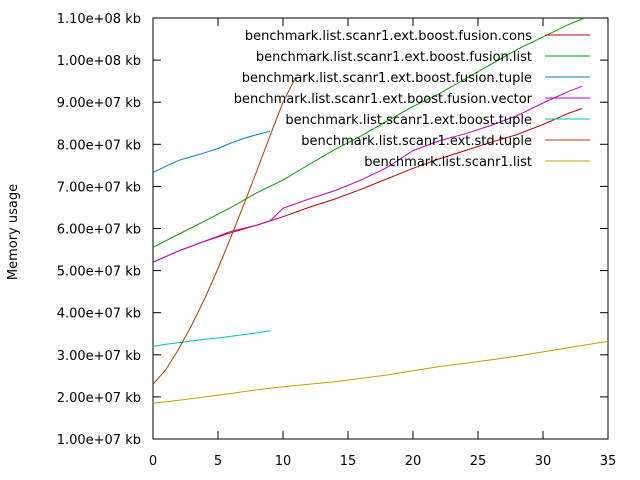 The image size is (640, 480). I want to click on y-tick-label: 6.00e+07 kb, so click(99, 230).